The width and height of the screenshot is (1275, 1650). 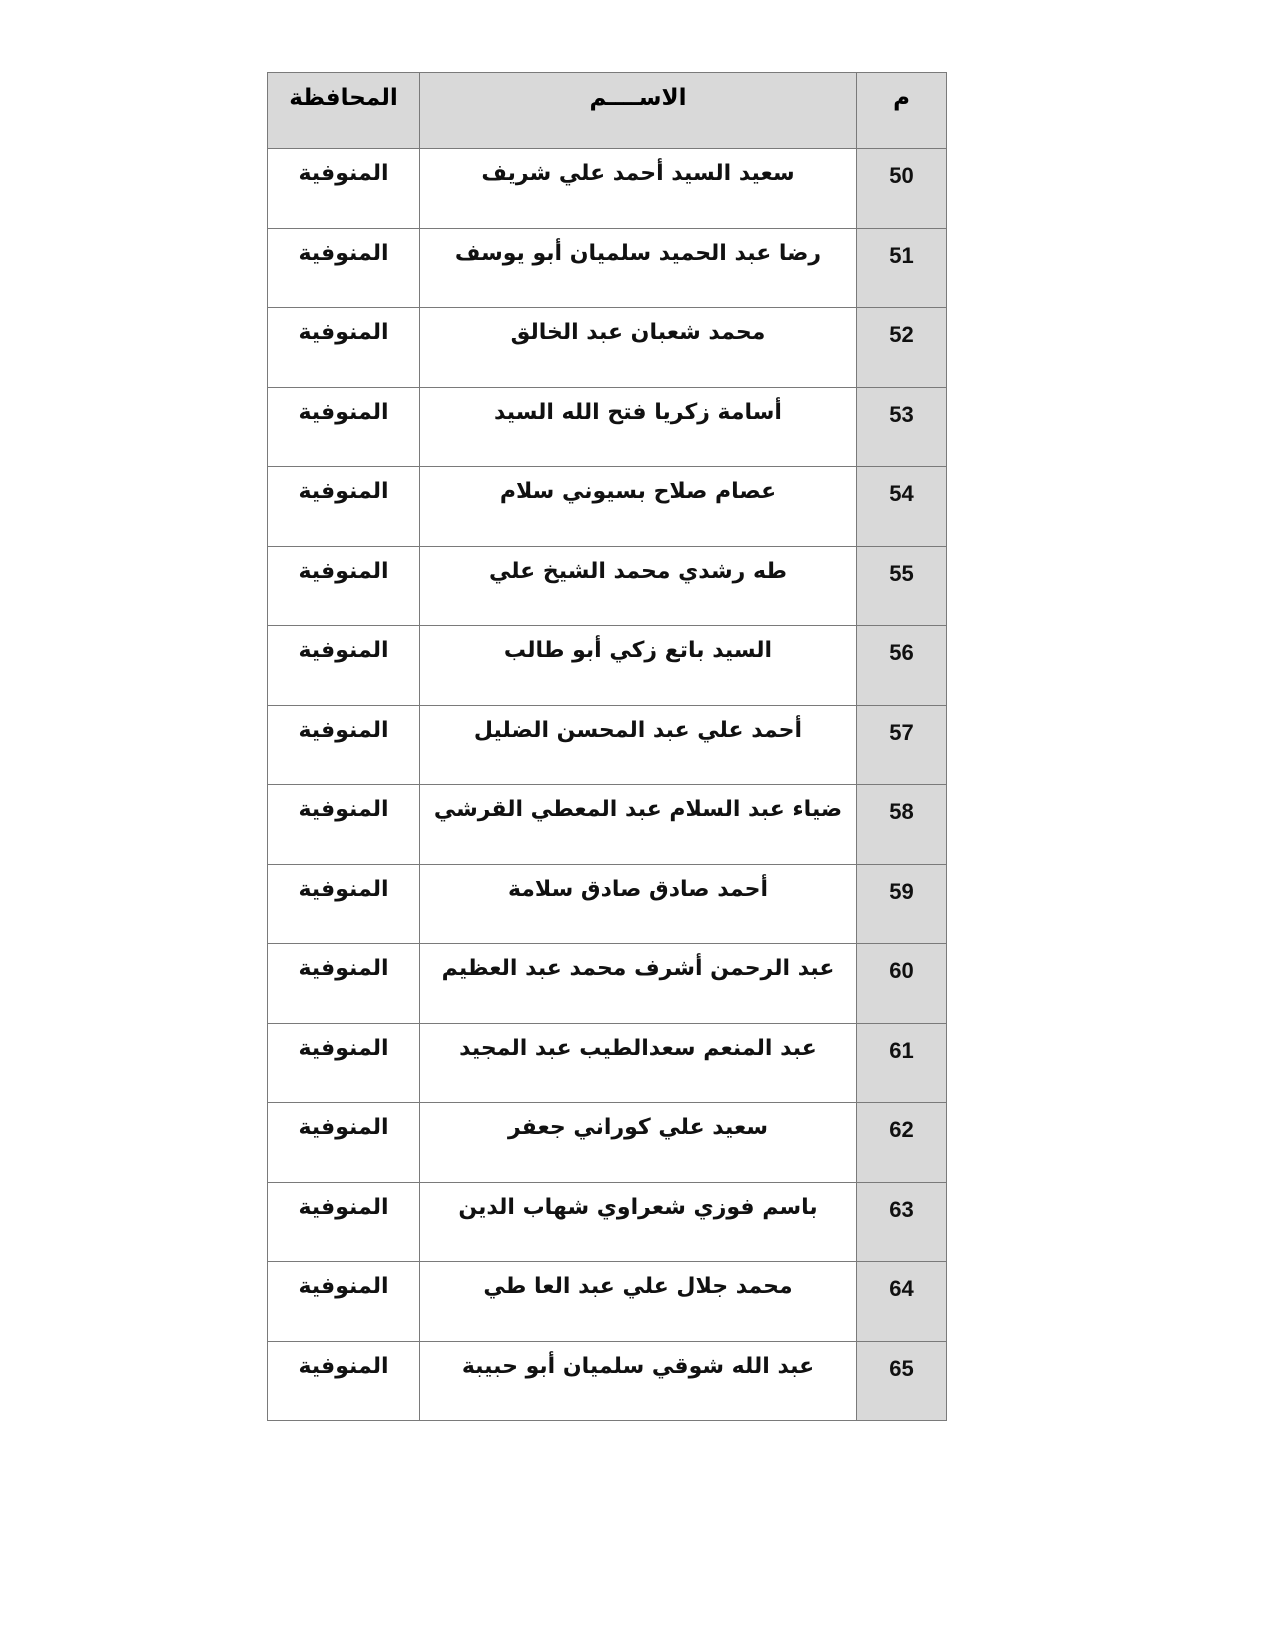 I want to click on row-name: محمد شعبان عبد الخالق, so click(x=638, y=347).